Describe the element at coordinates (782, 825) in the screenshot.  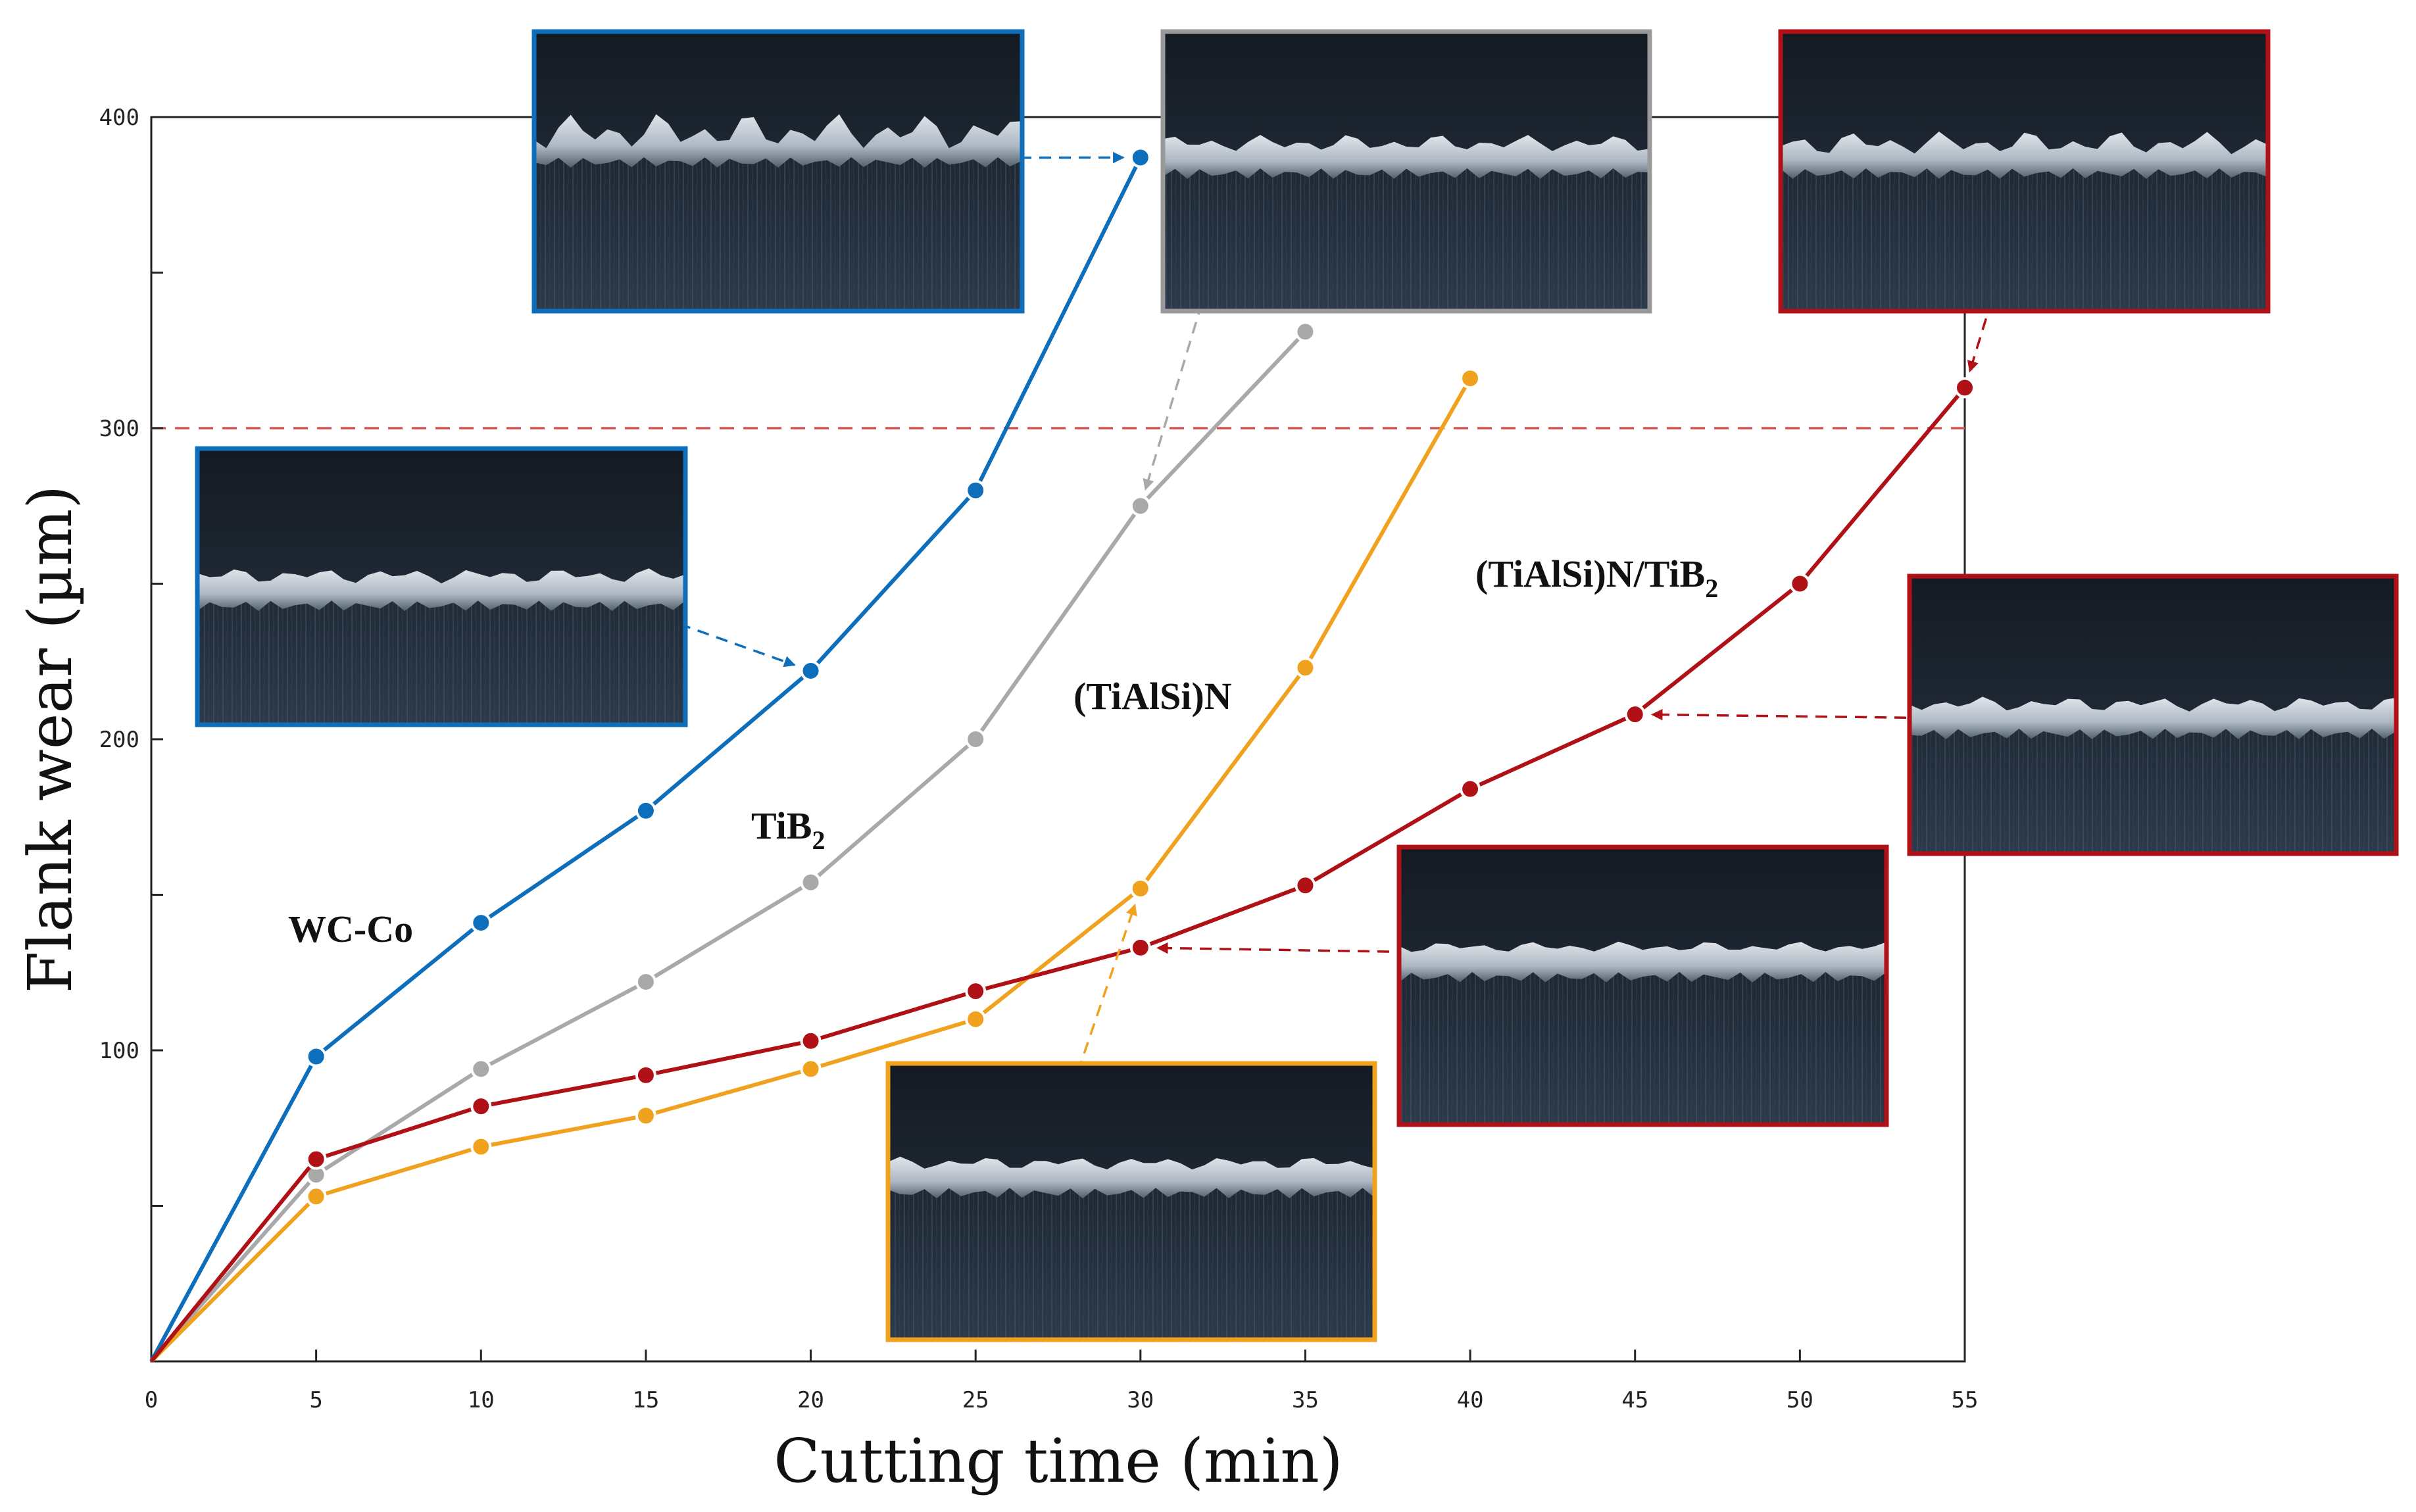
I see `series-label-tib2-main: TiB` at that location.